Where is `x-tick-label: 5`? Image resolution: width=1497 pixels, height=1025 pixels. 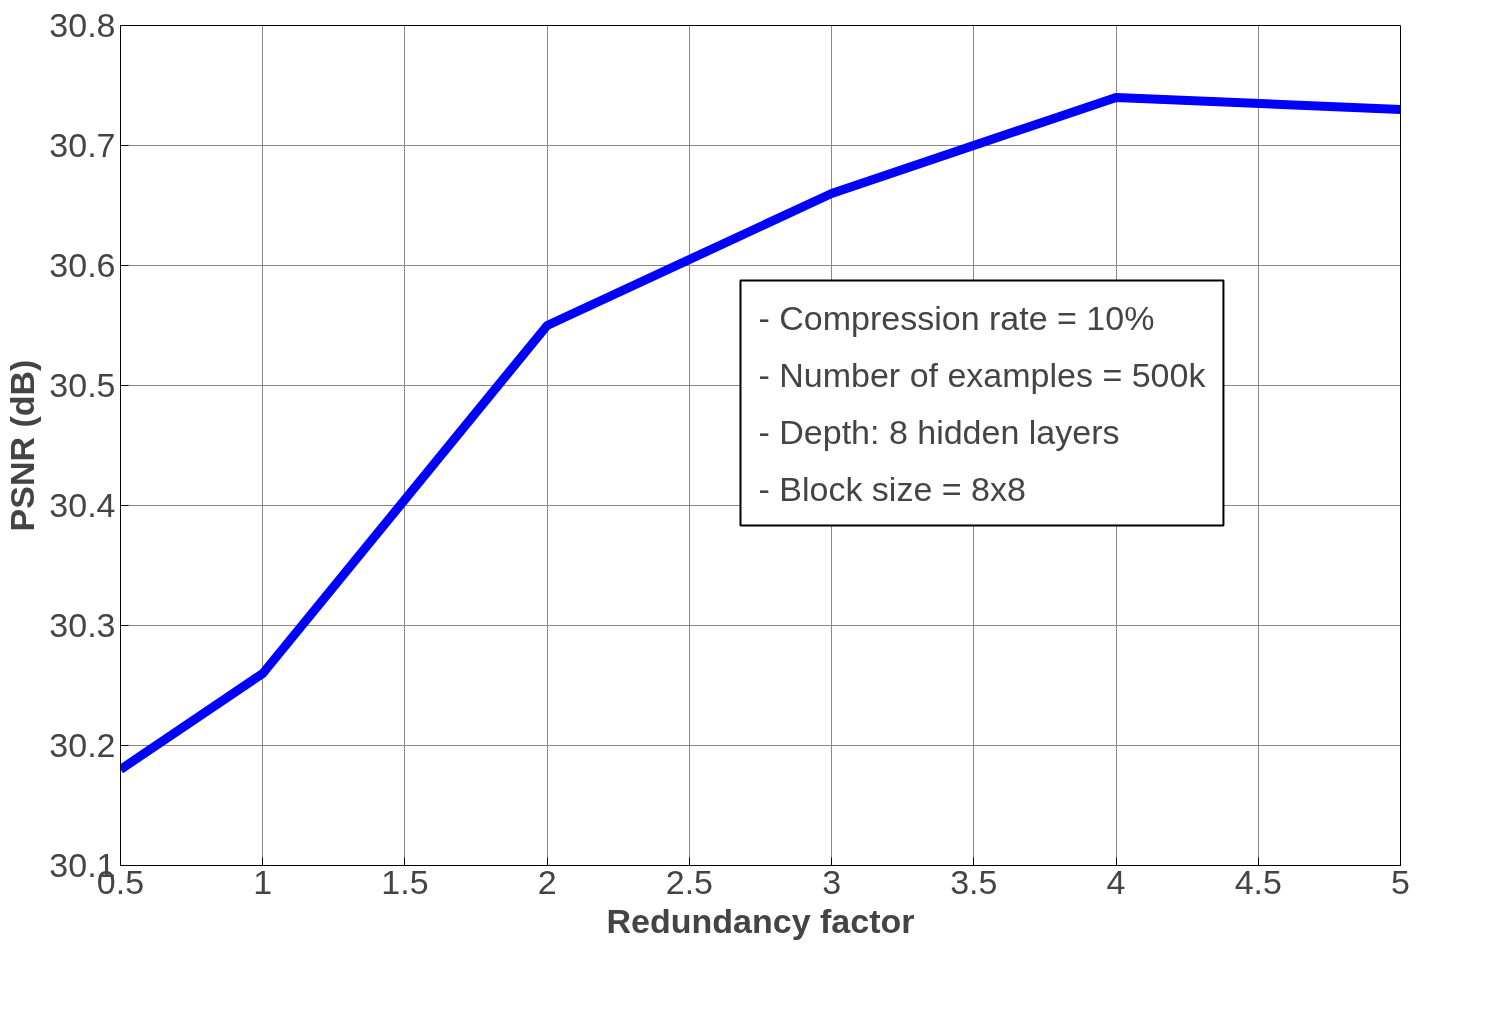
x-tick-label: 5 is located at coordinates (1400, 881).